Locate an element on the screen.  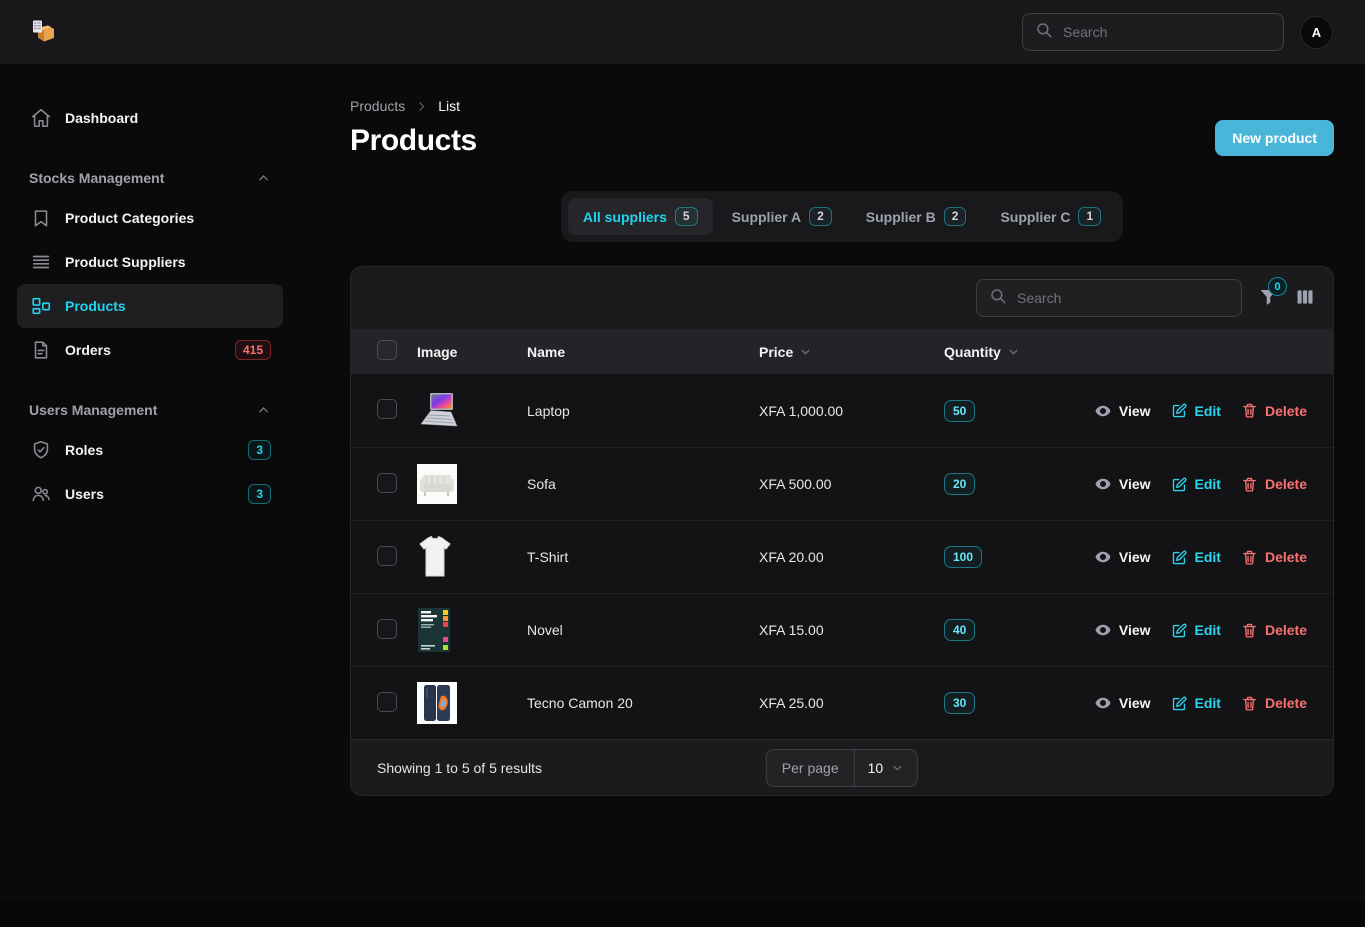
sidebar-item-label: Roles is located at coordinates (84, 450).